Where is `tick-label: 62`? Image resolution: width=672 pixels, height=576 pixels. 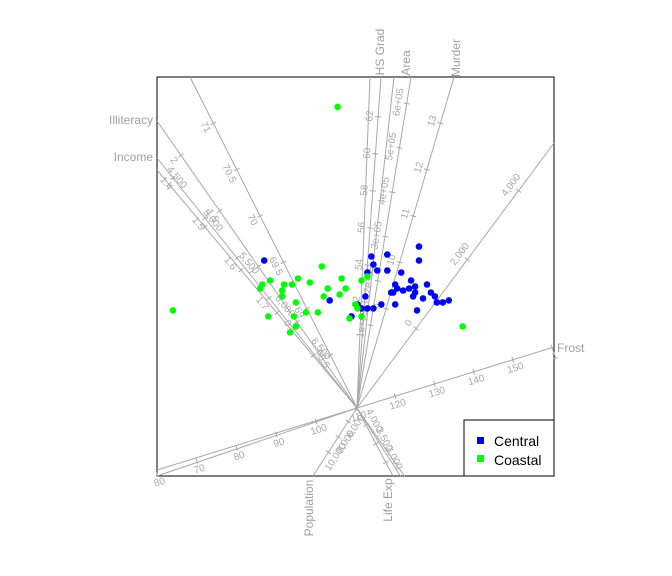
tick-label: 62 is located at coordinates (370, 116).